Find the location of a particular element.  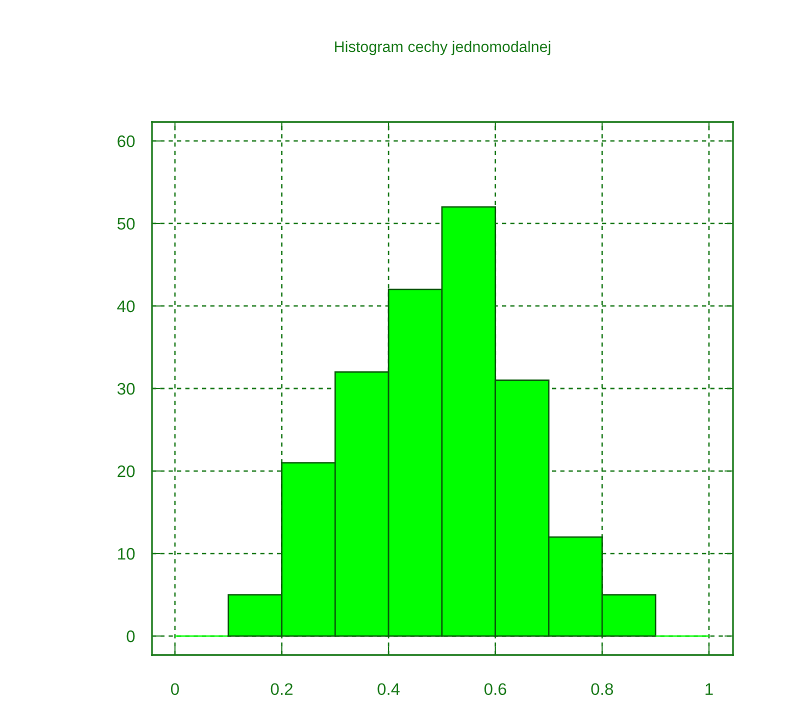

y-tick-label: 0 is located at coordinates (130, 636).